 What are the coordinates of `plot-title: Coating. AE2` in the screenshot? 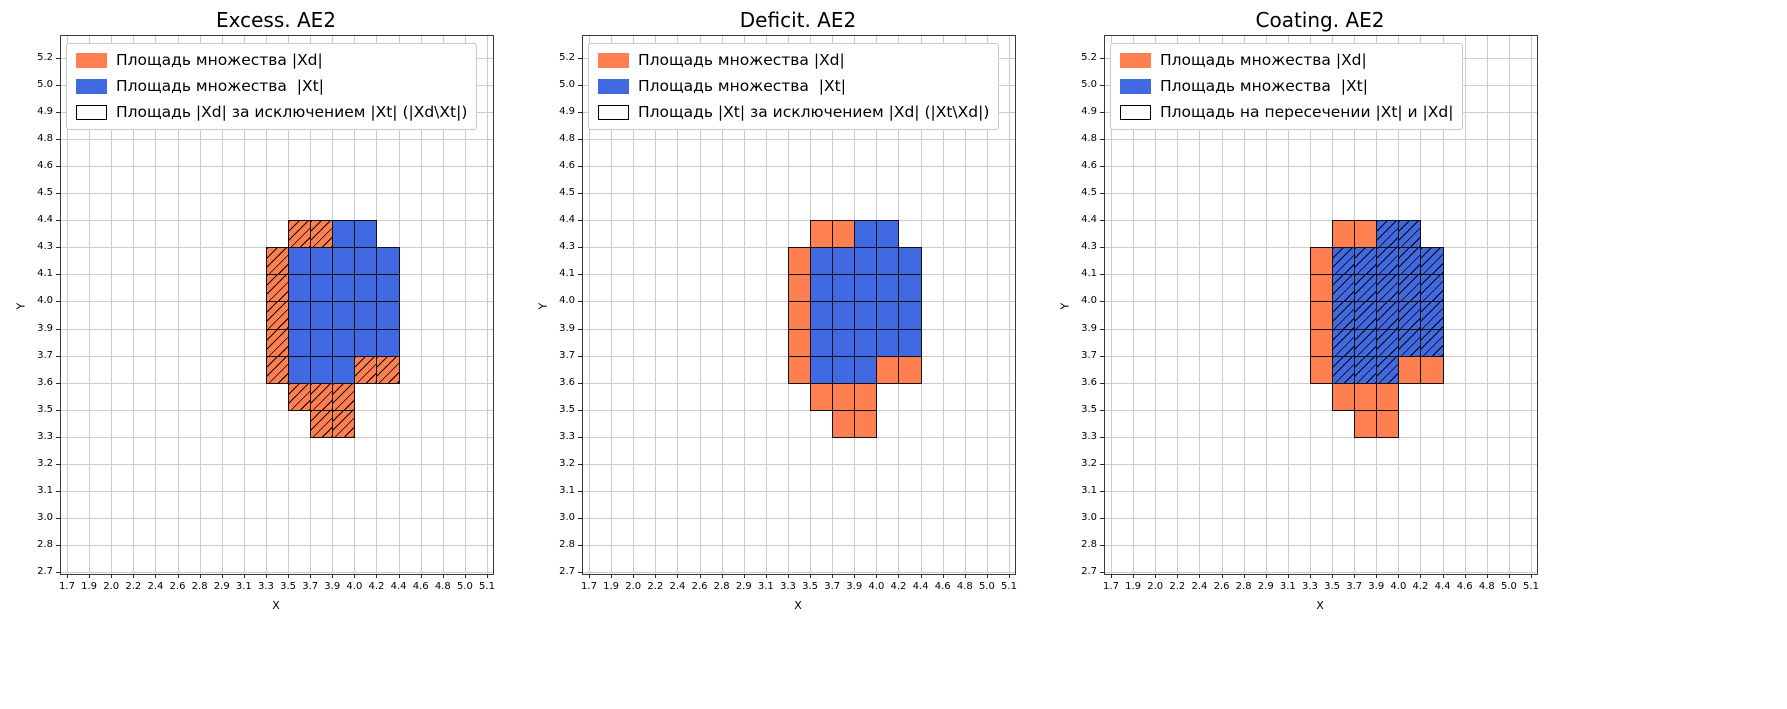 It's located at (1320, 20).